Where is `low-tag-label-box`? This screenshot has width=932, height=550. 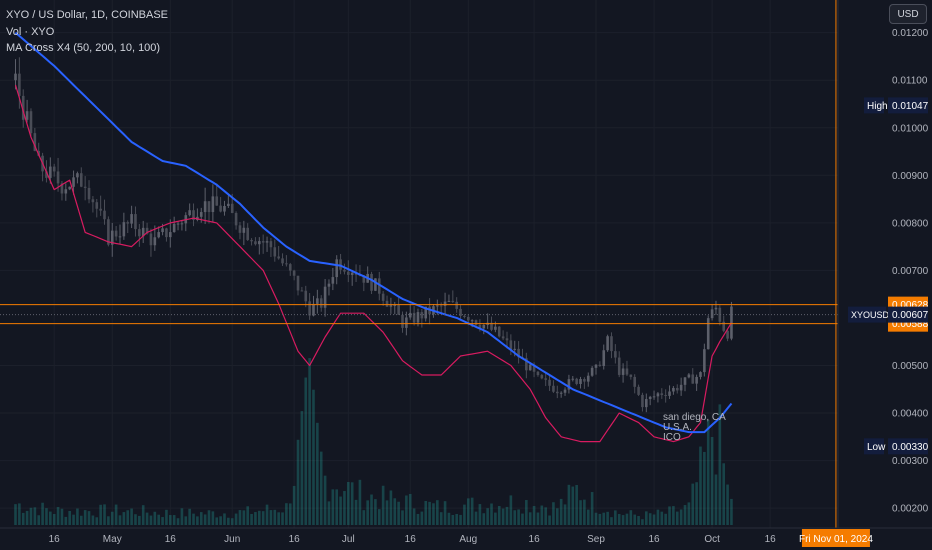 low-tag-label-box is located at coordinates (874, 446).